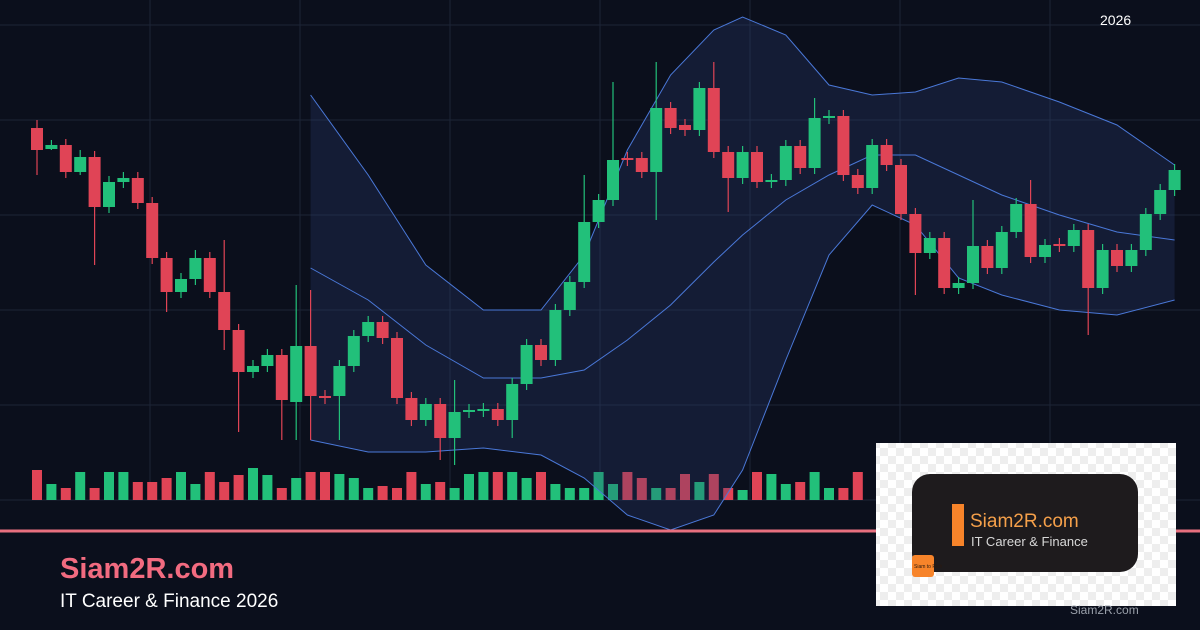 This screenshot has height=630, width=1200. What do you see at coordinates (958, 525) in the screenshot?
I see `logo-bar` at bounding box center [958, 525].